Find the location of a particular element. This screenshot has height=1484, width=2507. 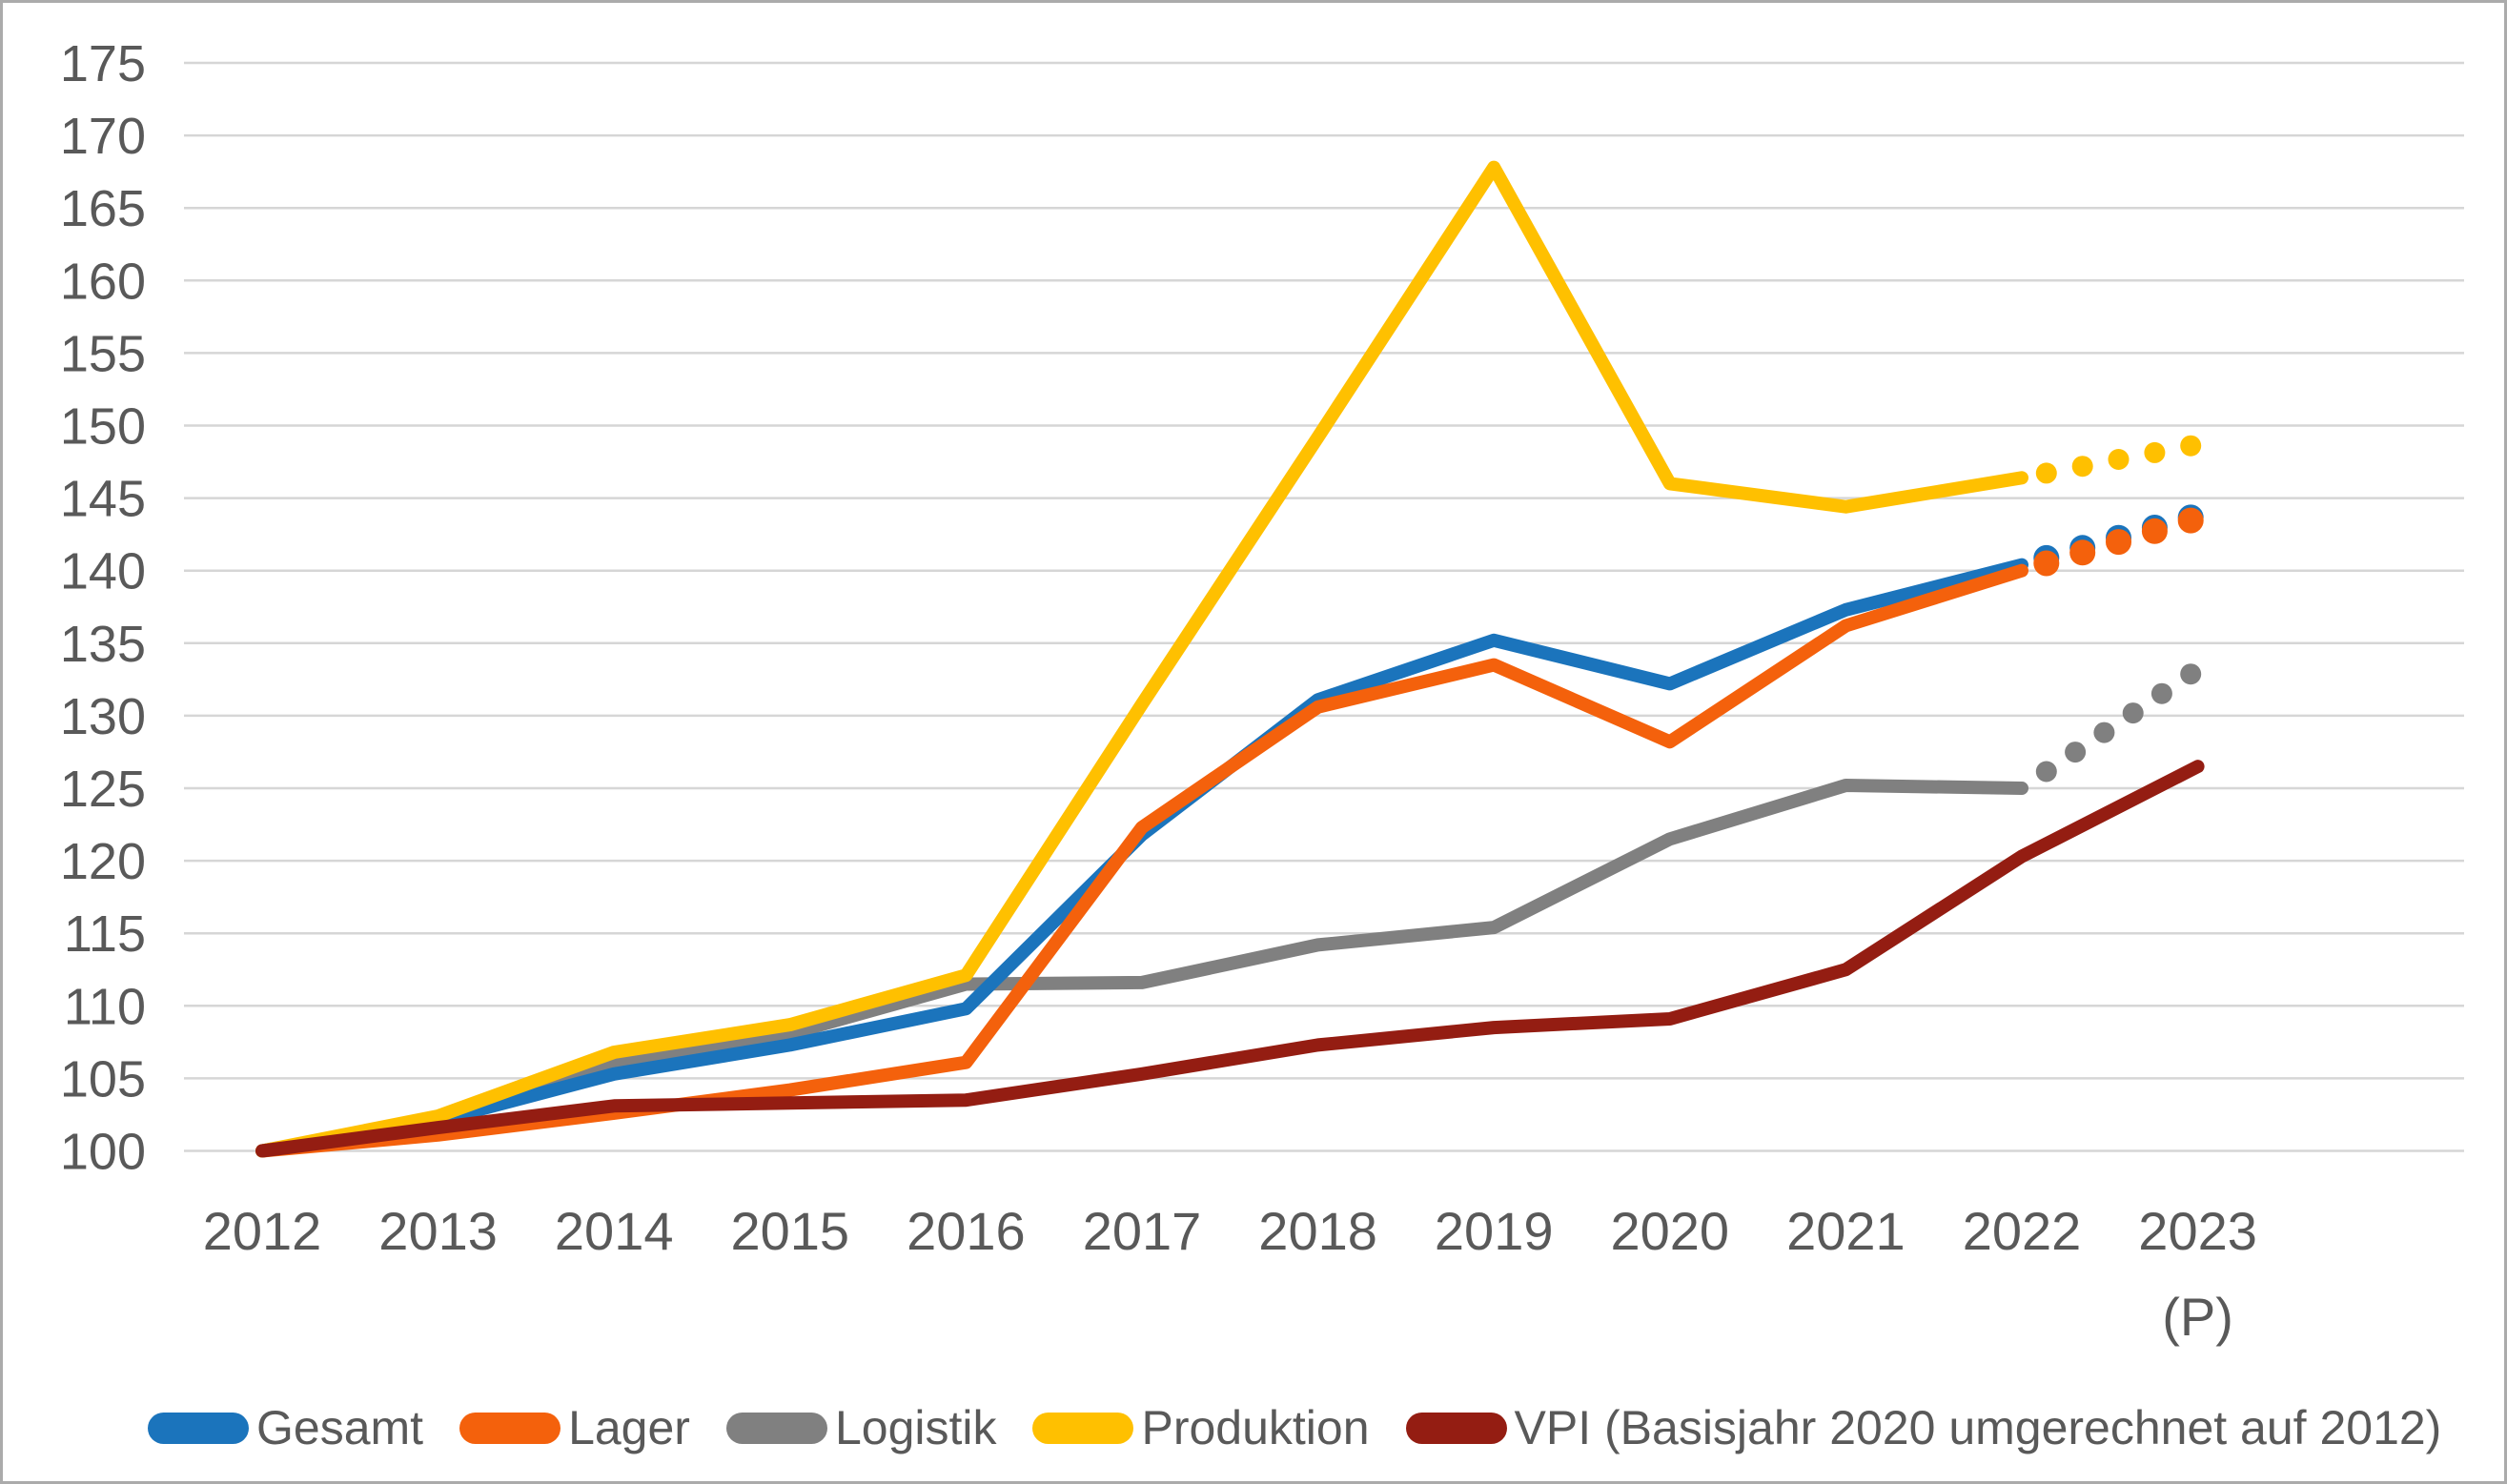

x-tick-label-2021: 2021 is located at coordinates (1846, 1231).